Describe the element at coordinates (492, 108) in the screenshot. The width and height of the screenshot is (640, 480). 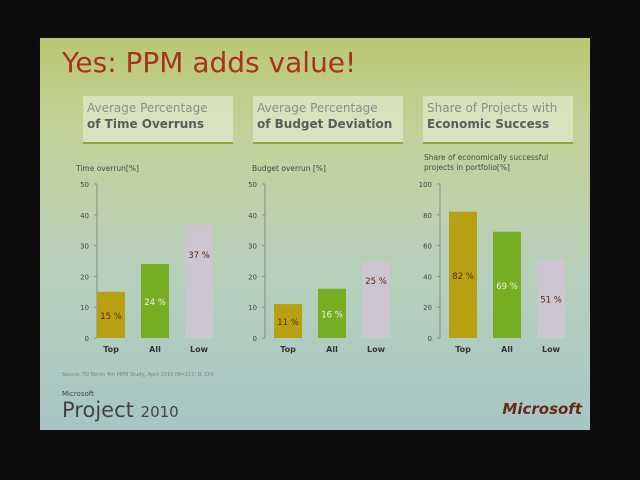
I see `heading-line1: Share of Projects with` at that location.